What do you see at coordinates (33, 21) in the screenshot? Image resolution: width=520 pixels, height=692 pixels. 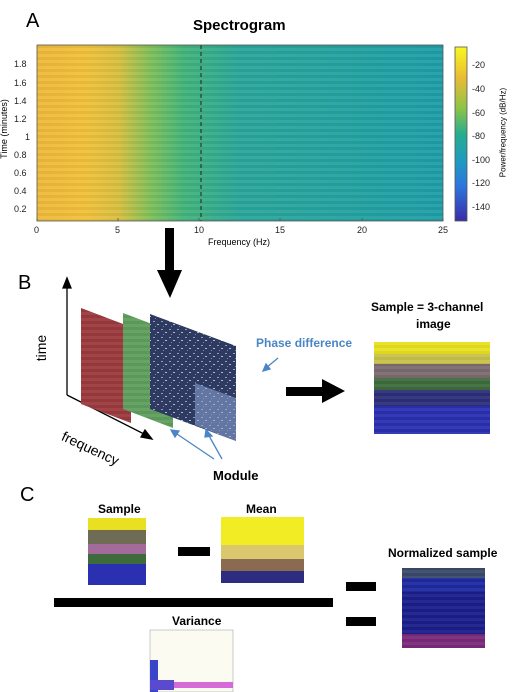 I see `panel-a-letter: A` at bounding box center [33, 21].